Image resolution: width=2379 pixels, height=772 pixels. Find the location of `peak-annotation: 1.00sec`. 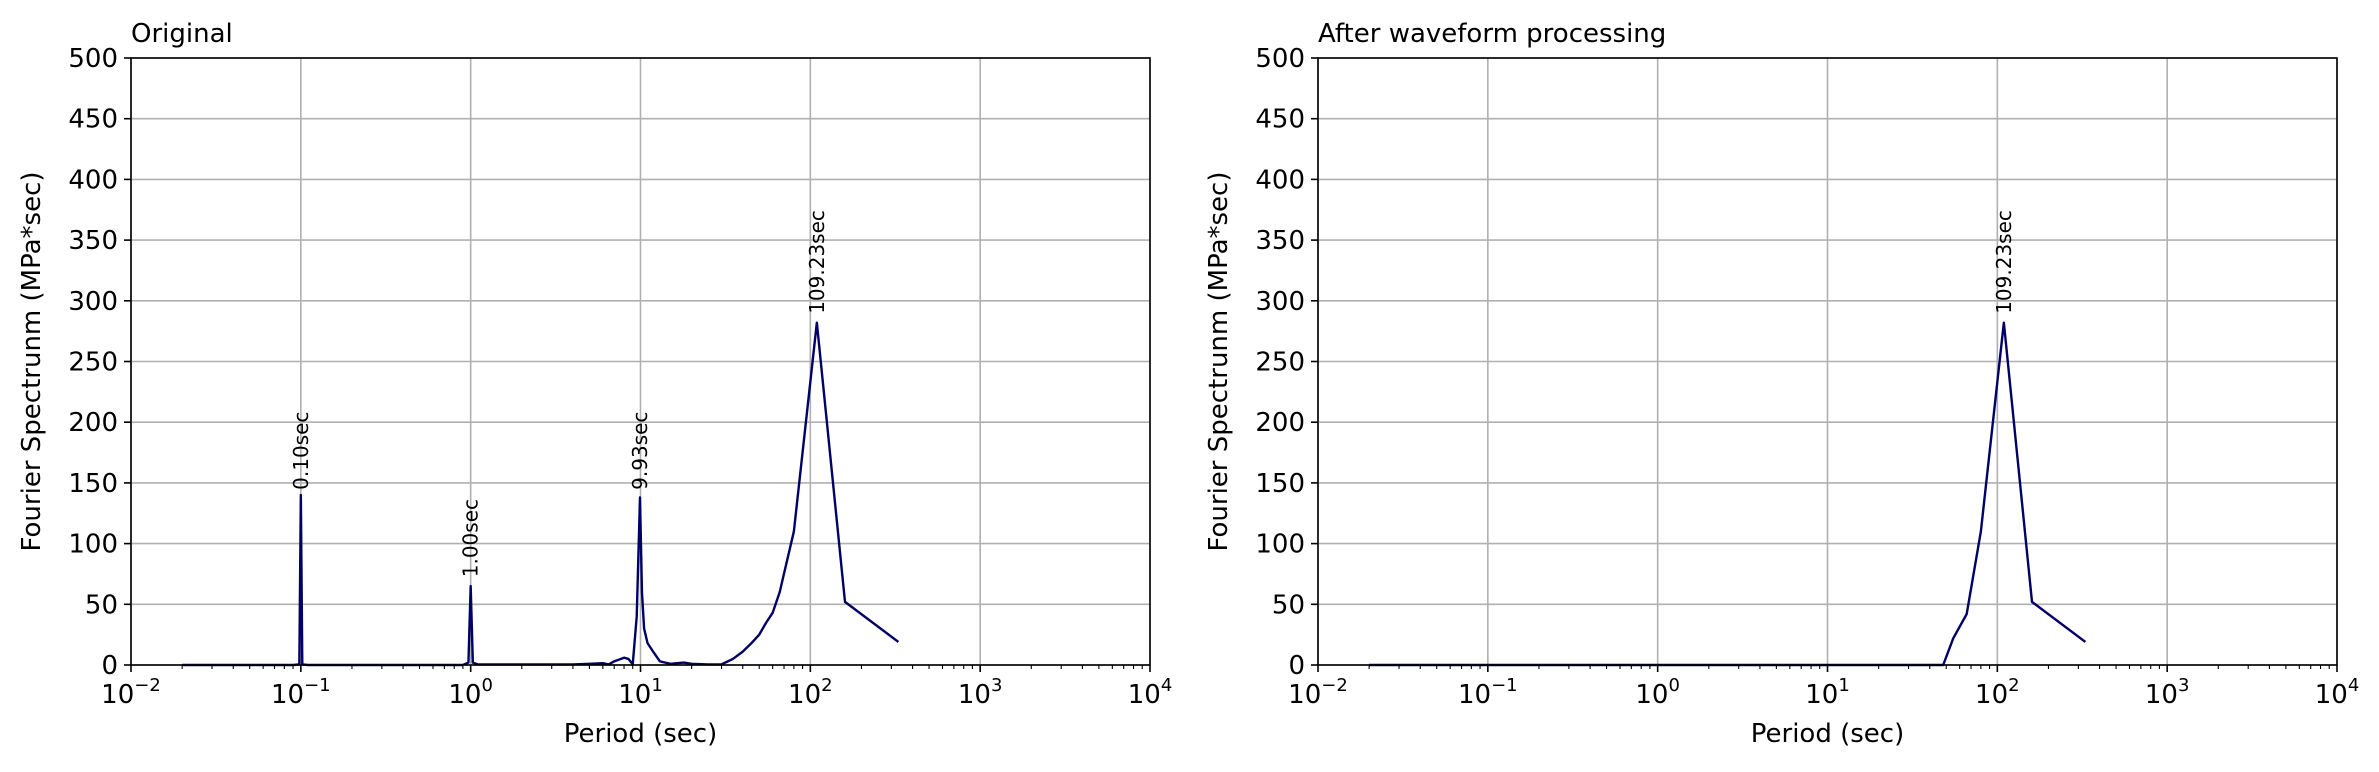

peak-annotation: 1.00sec is located at coordinates (471, 538).